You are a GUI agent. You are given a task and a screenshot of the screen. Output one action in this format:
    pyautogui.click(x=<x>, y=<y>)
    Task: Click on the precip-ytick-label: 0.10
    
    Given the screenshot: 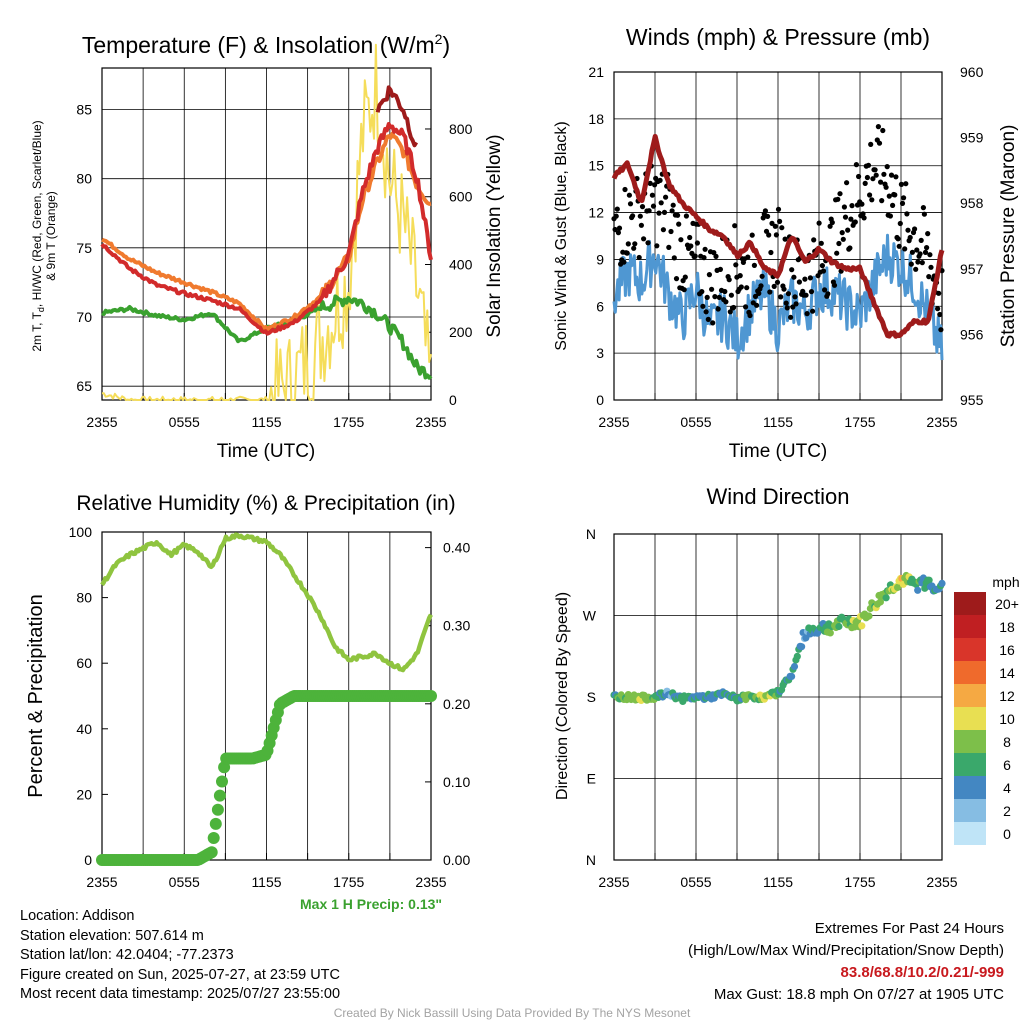 What is the action you would take?
    pyautogui.click(x=456, y=782)
    